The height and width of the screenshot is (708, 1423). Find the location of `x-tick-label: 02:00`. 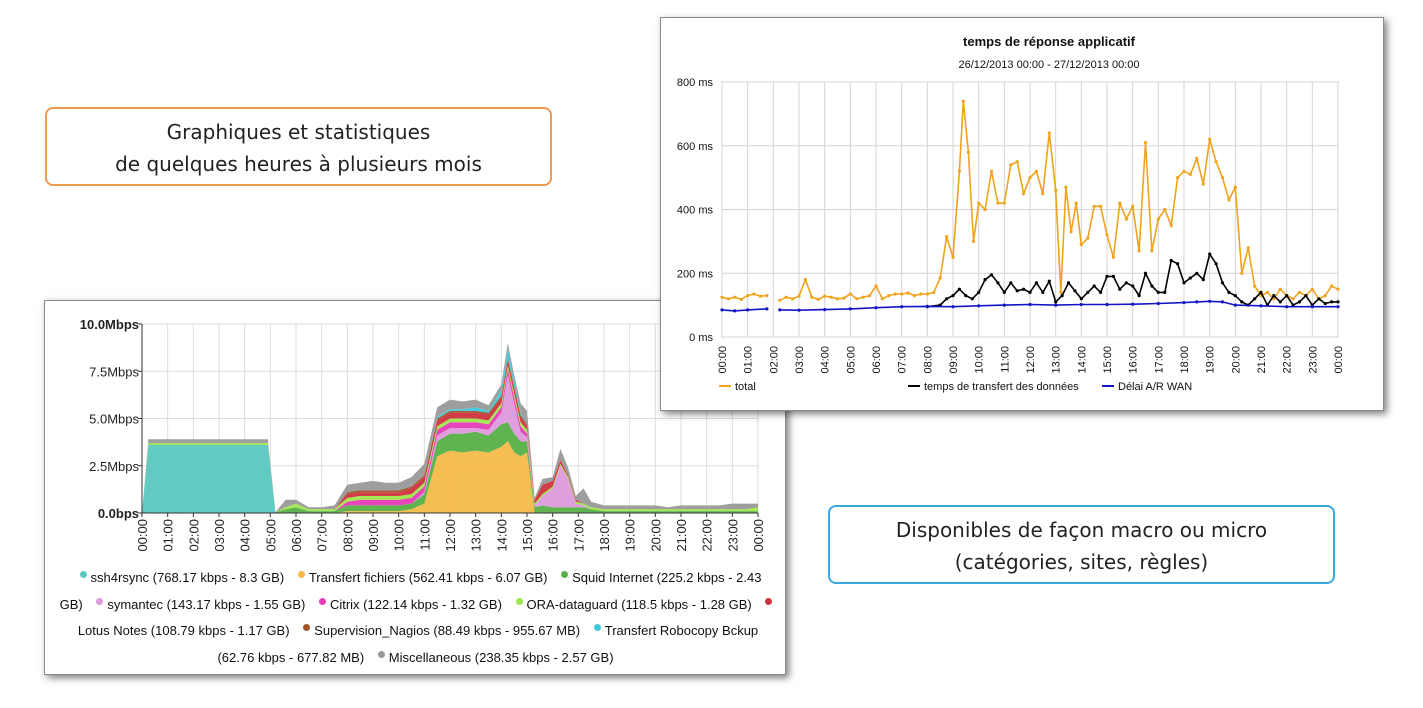

x-tick-label: 02:00 is located at coordinates (193, 535).